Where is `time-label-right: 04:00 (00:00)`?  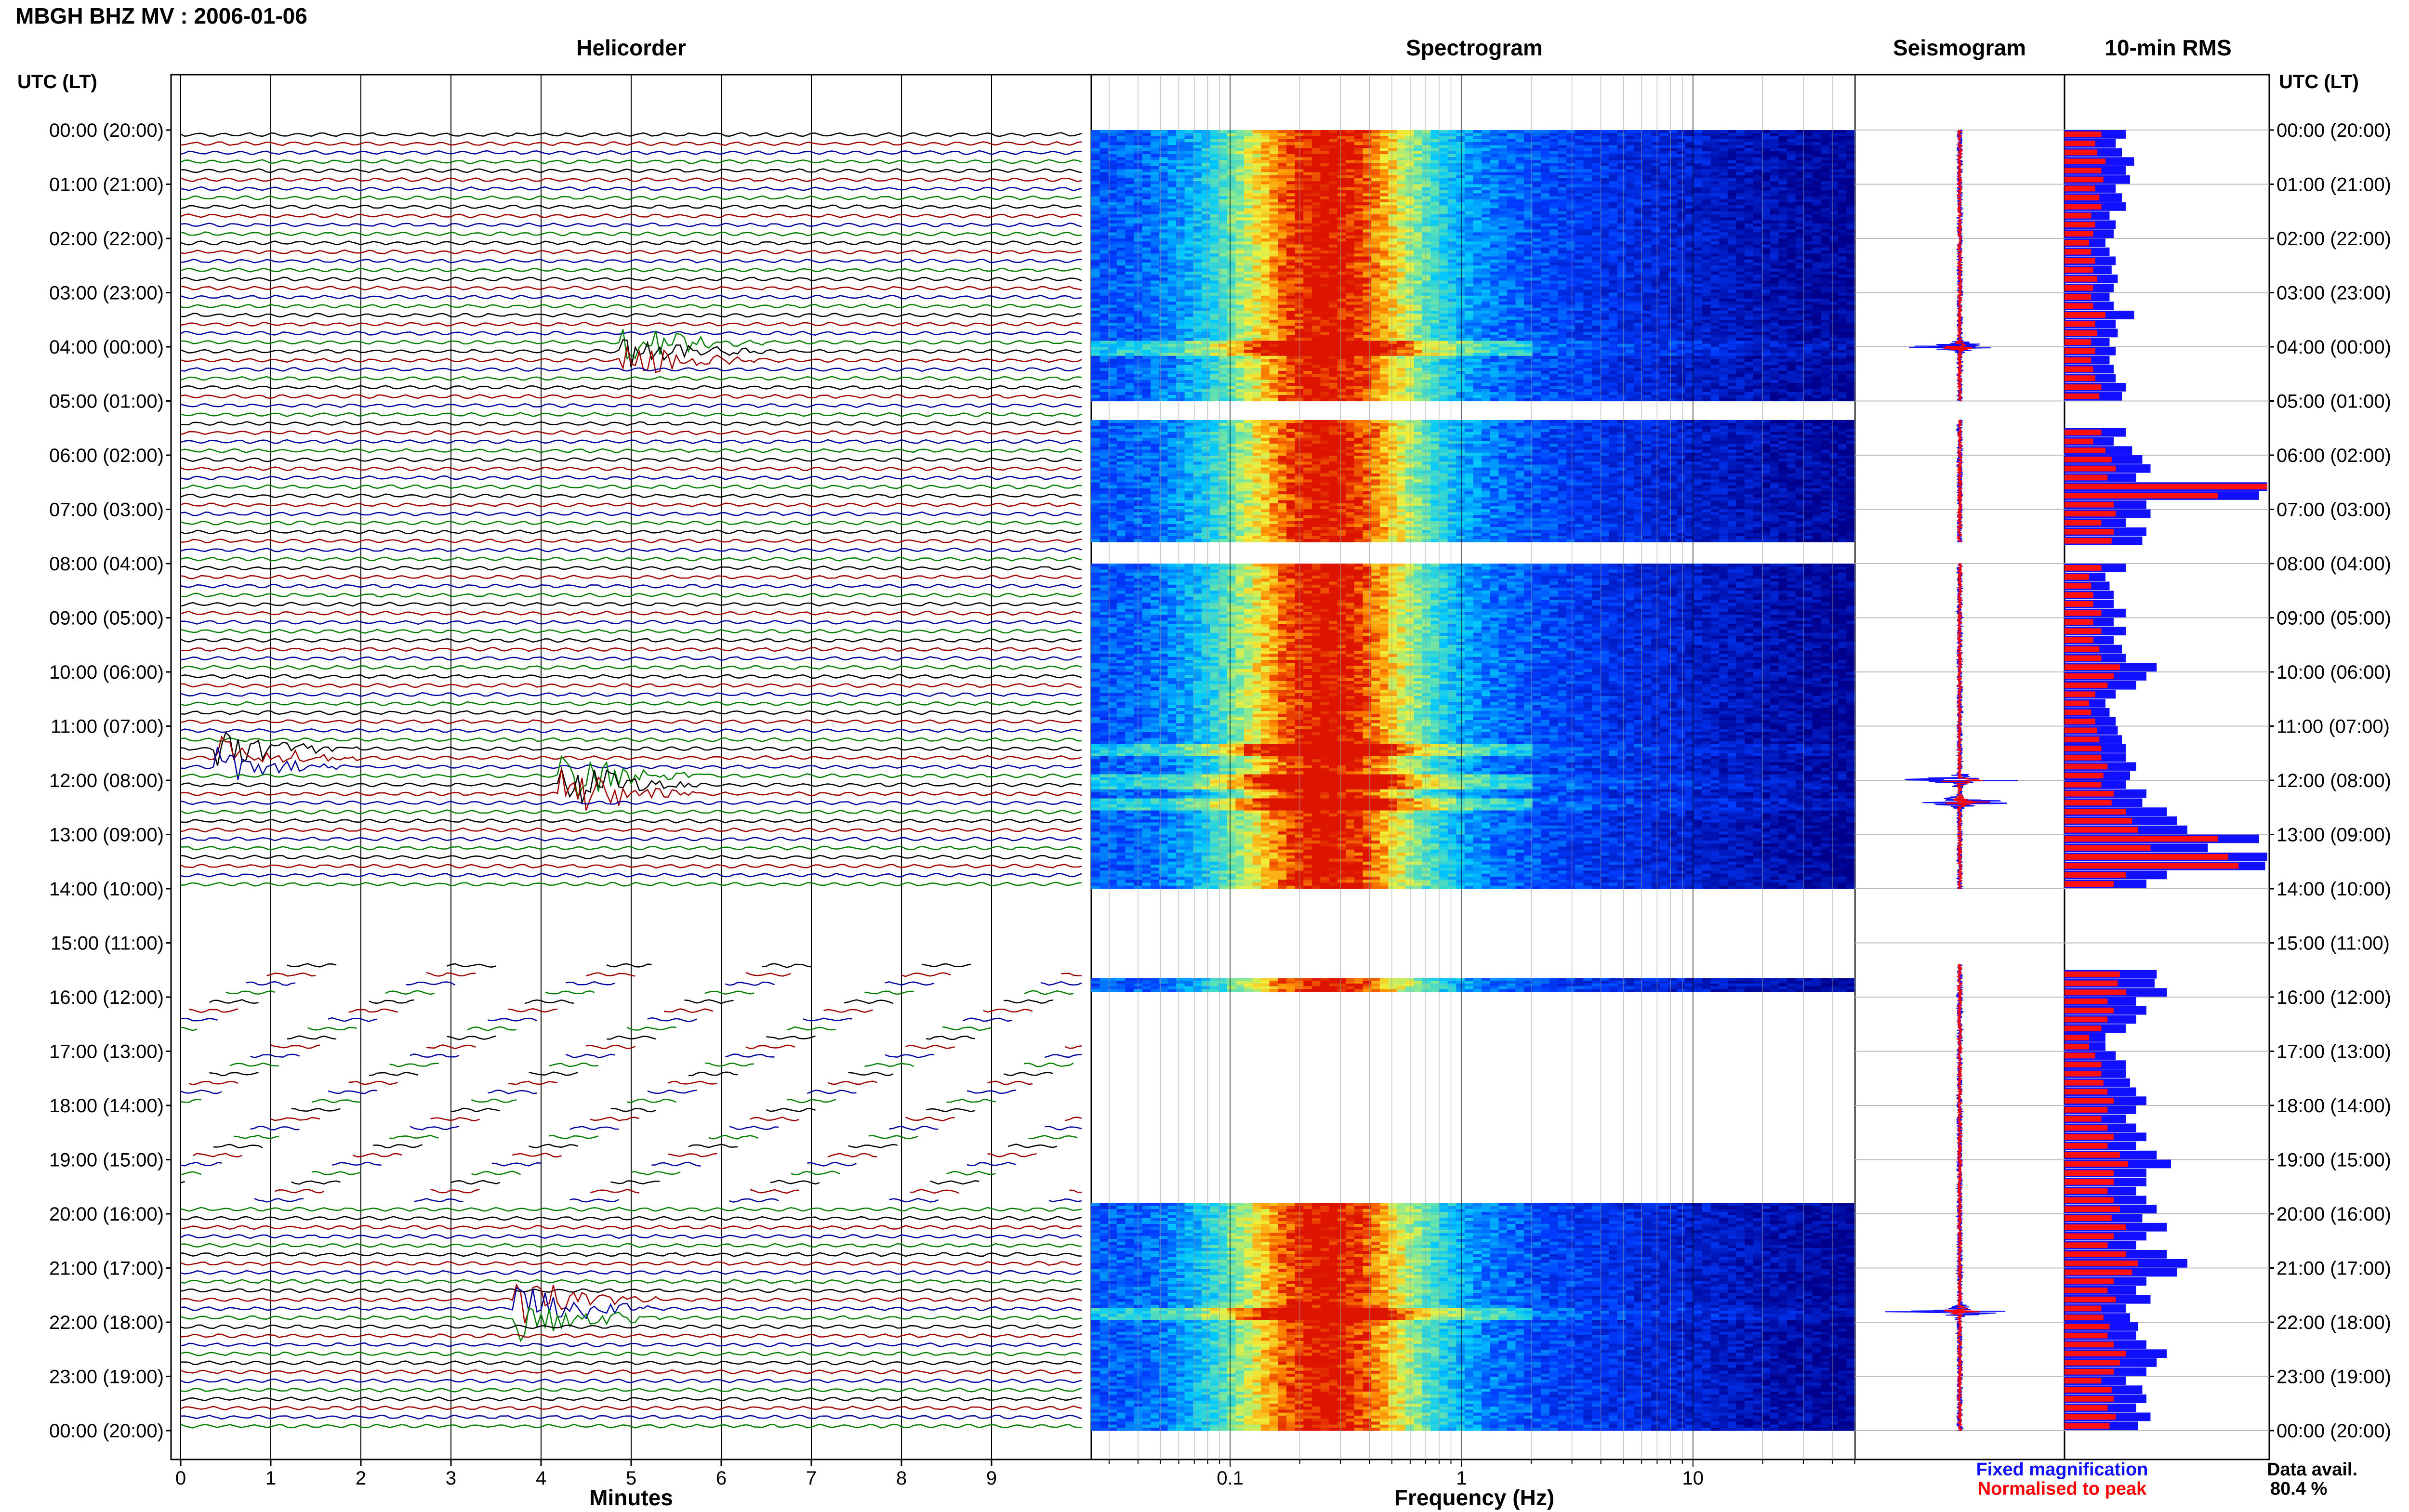 time-label-right: 04:00 (00:00) is located at coordinates (2334, 347).